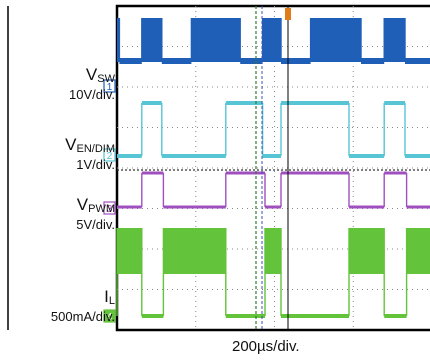 The width and height of the screenshot is (430, 362). Describe the element at coordinates (95, 164) in the screenshot. I see `scale-ven-dim: 1V/div.` at that location.